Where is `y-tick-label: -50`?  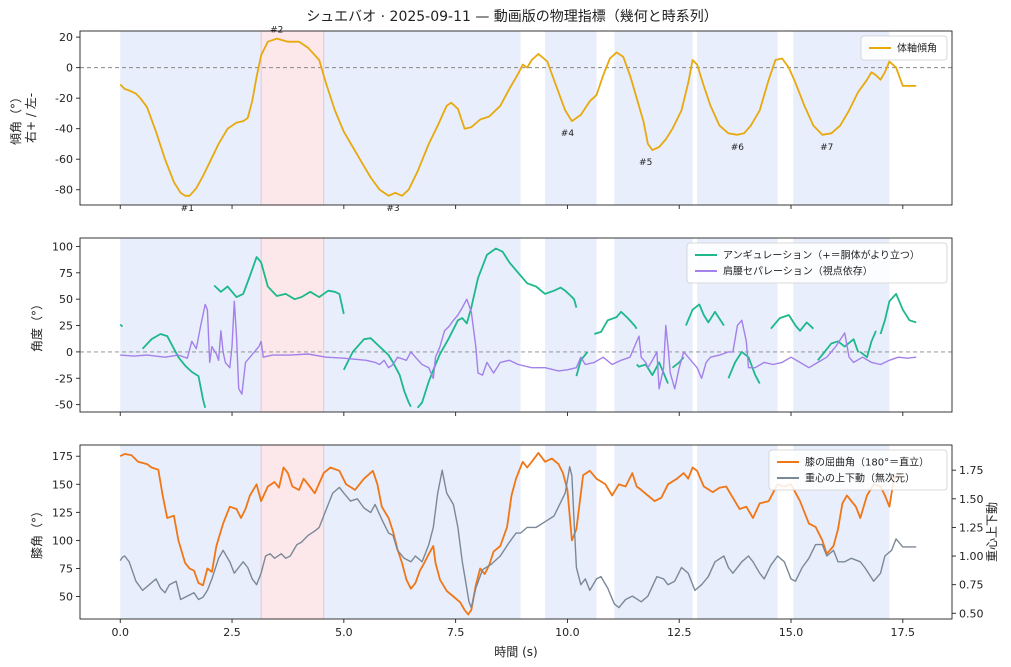 y-tick-label: -50 is located at coordinates (64, 405).